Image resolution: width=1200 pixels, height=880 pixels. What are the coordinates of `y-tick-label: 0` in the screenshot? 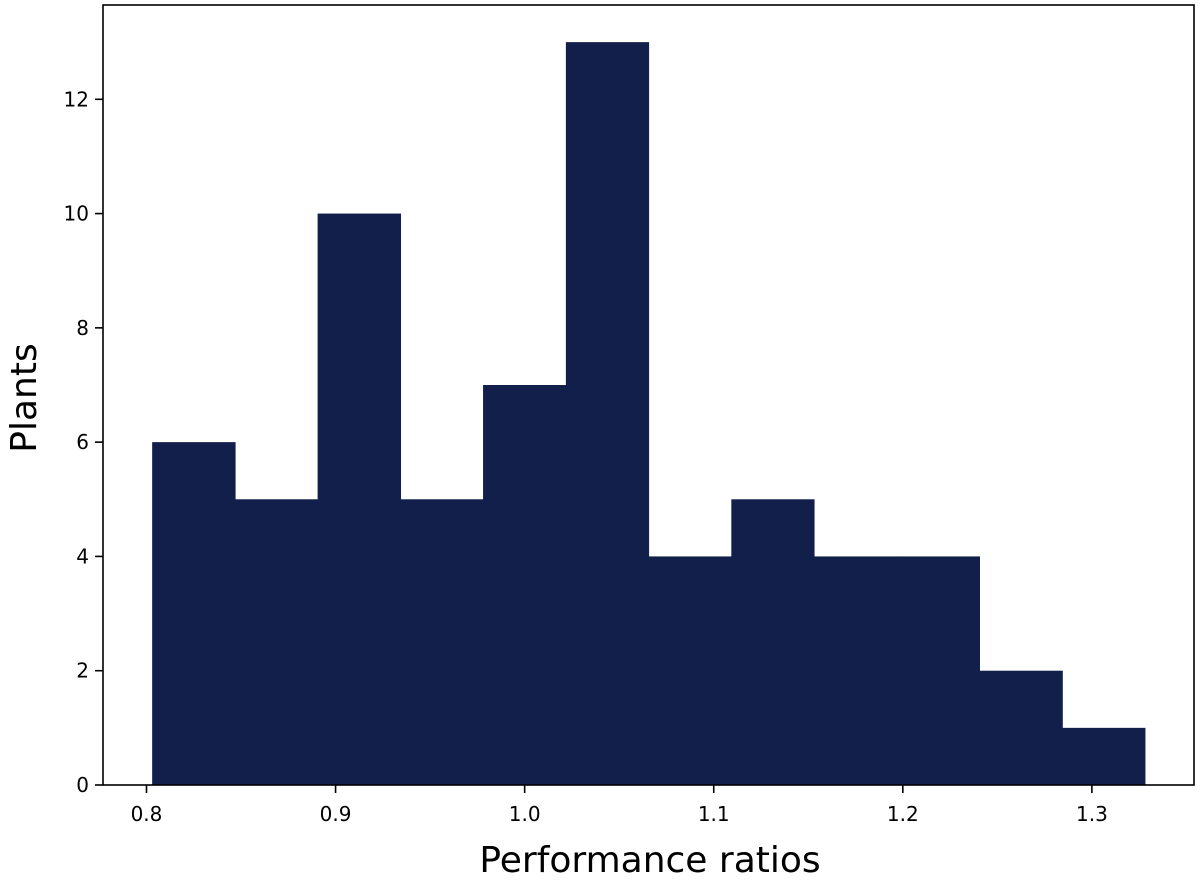 It's located at (82, 785).